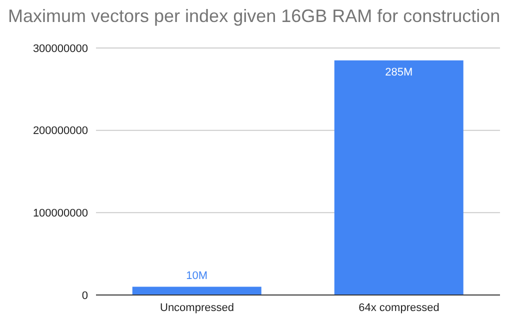 This screenshot has width=512, height=317. What do you see at coordinates (254, 16) in the screenshot?
I see `chart-title: Maximum vectors per index given 16GB RAM for construction` at bounding box center [254, 16].